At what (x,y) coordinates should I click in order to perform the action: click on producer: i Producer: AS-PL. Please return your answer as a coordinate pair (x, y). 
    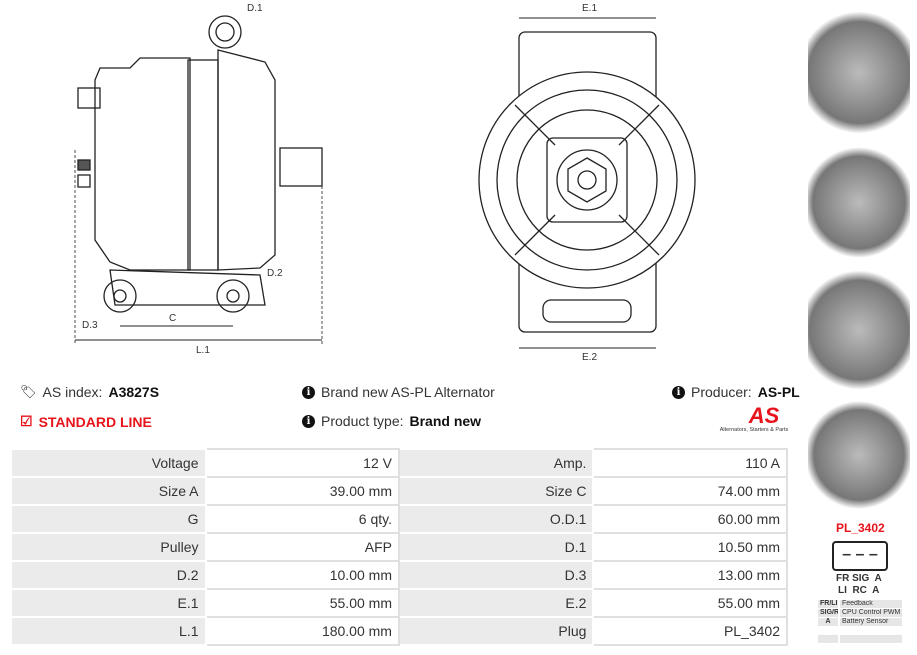
    Looking at the image, I should click on (736, 392).